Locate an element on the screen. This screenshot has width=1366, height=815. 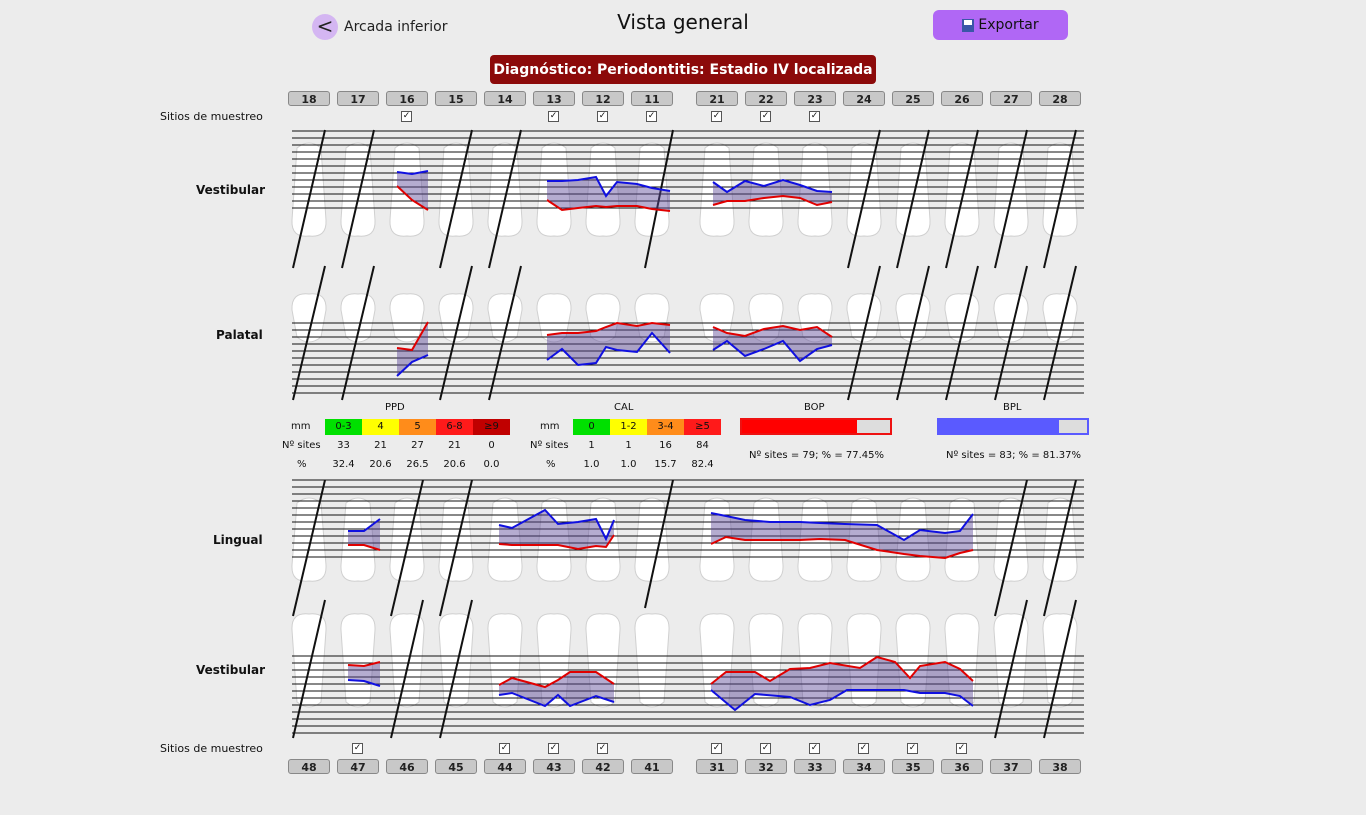
cal-sites-3: 84 is located at coordinates (702, 445).